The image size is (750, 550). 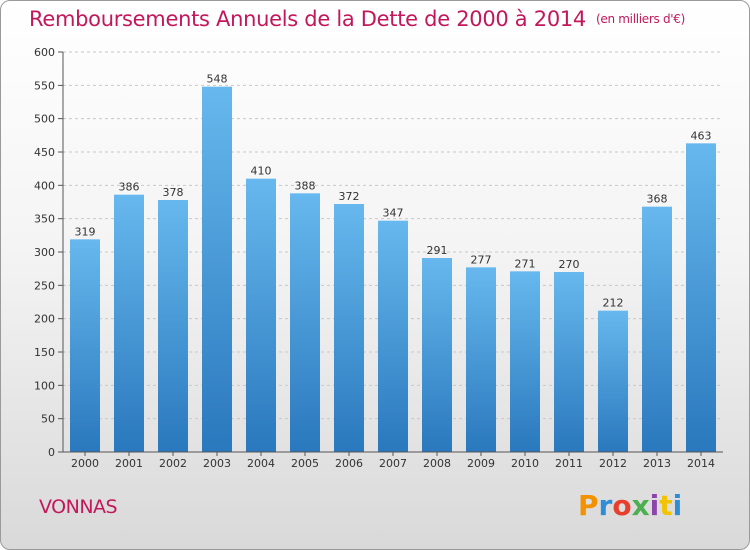 What do you see at coordinates (569, 264) in the screenshot?
I see `value-label-2011: 270` at bounding box center [569, 264].